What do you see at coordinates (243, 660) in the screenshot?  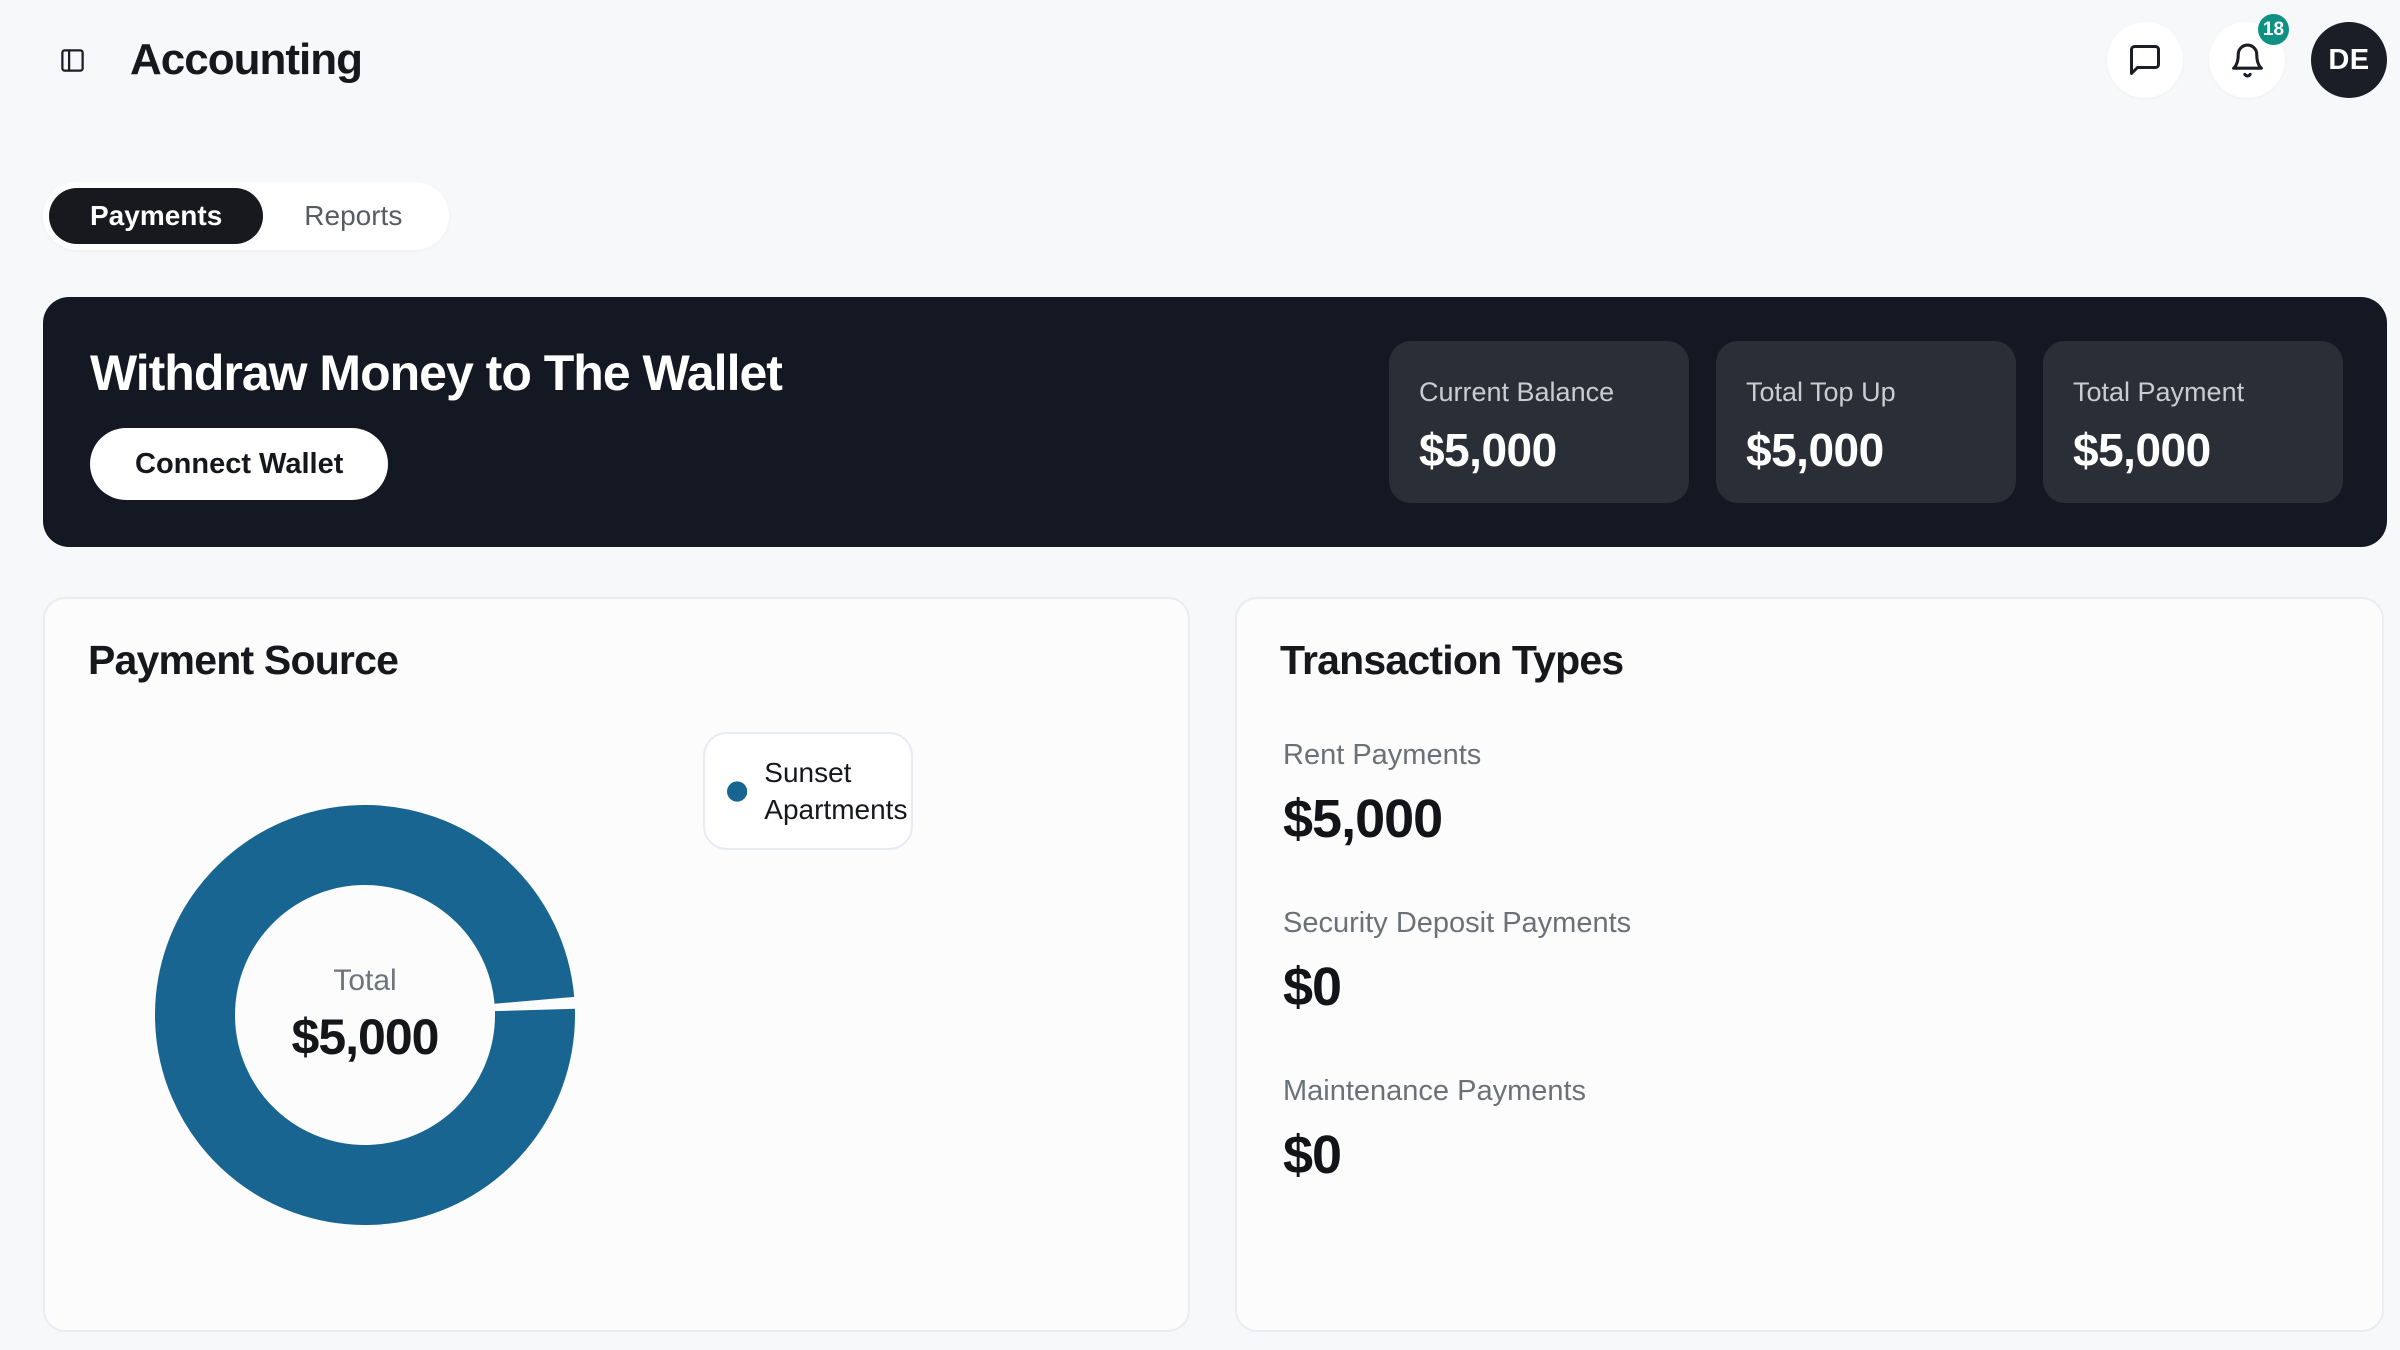 I see `payment-source-title: Payment Source` at bounding box center [243, 660].